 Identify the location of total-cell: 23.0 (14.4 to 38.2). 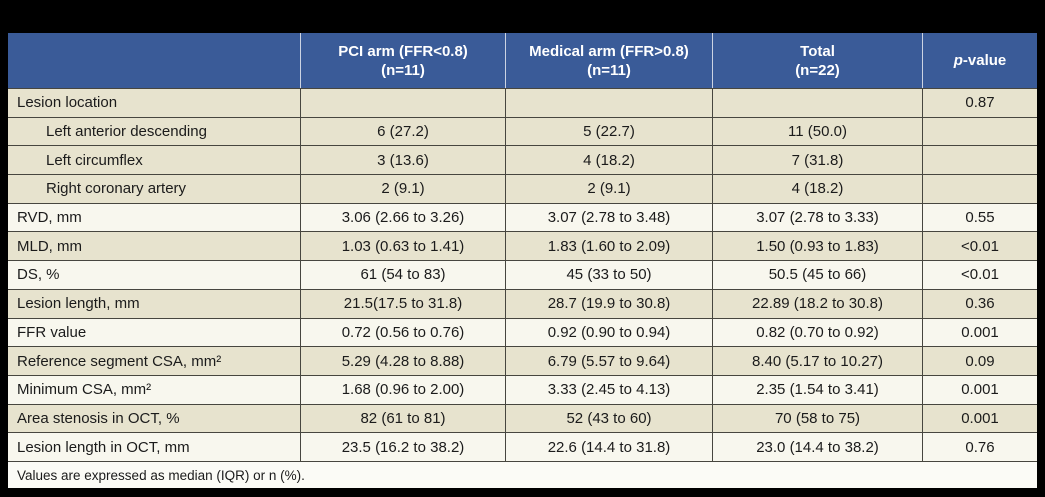
(817, 447).